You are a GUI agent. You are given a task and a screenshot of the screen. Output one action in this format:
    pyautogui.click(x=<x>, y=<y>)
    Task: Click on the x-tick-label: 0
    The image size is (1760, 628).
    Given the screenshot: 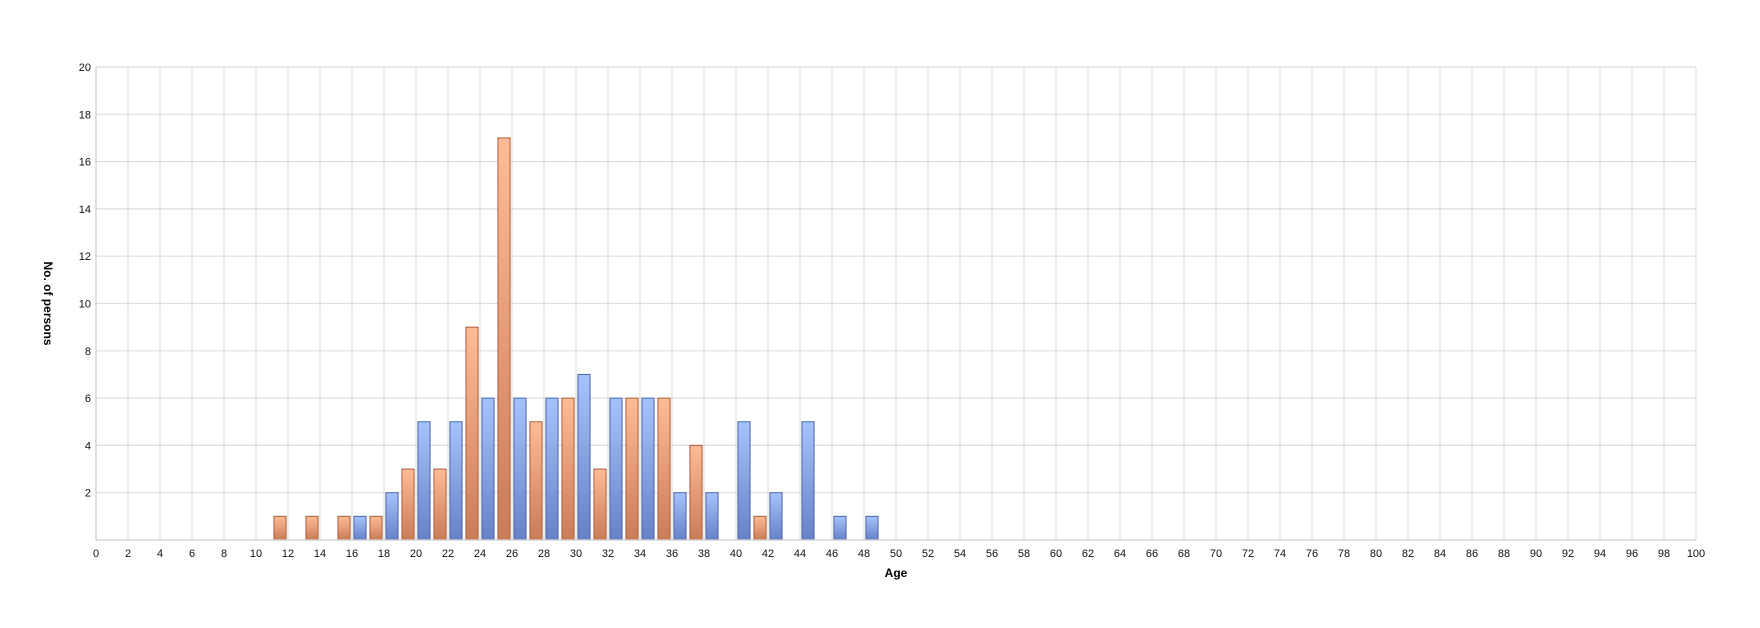 What is the action you would take?
    pyautogui.click(x=96, y=554)
    